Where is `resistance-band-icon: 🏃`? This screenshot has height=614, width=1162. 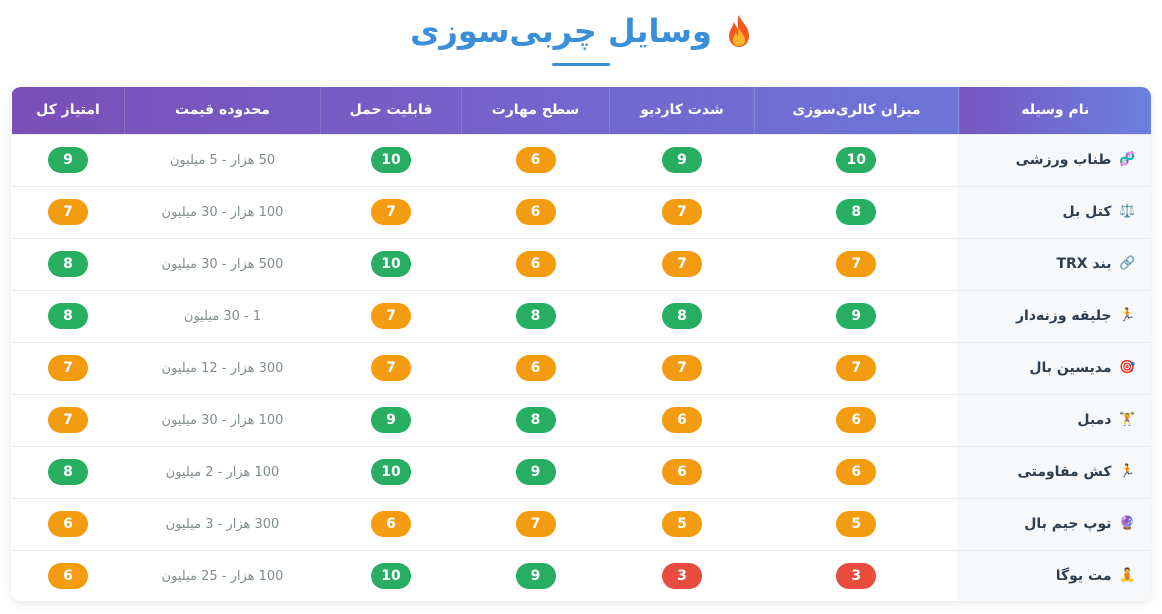 resistance-band-icon: 🏃 is located at coordinates (1127, 471).